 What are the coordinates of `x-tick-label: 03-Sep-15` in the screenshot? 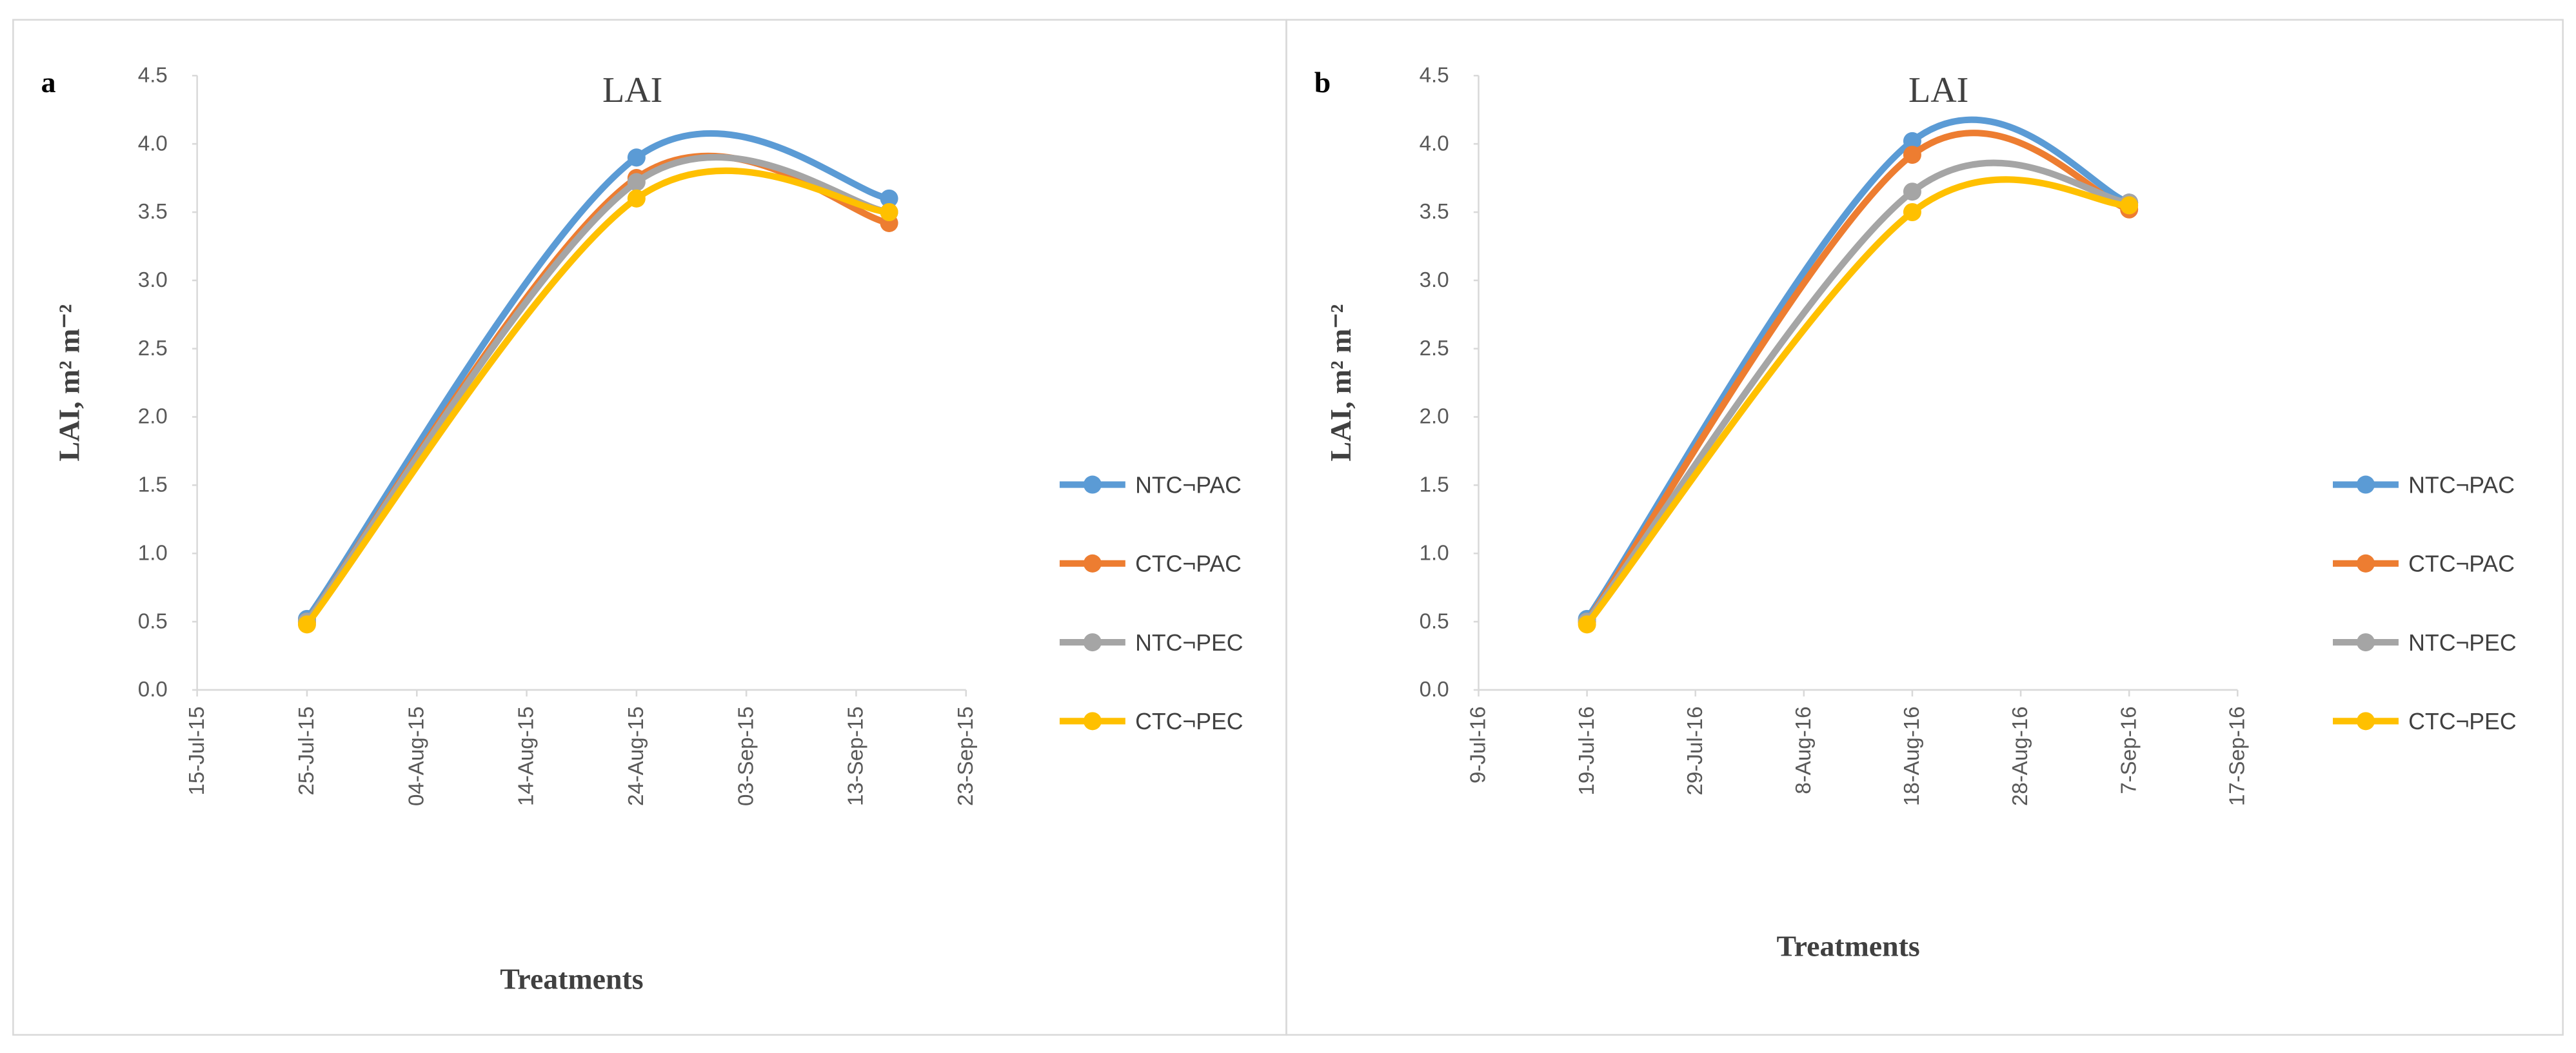 It's located at (746, 756).